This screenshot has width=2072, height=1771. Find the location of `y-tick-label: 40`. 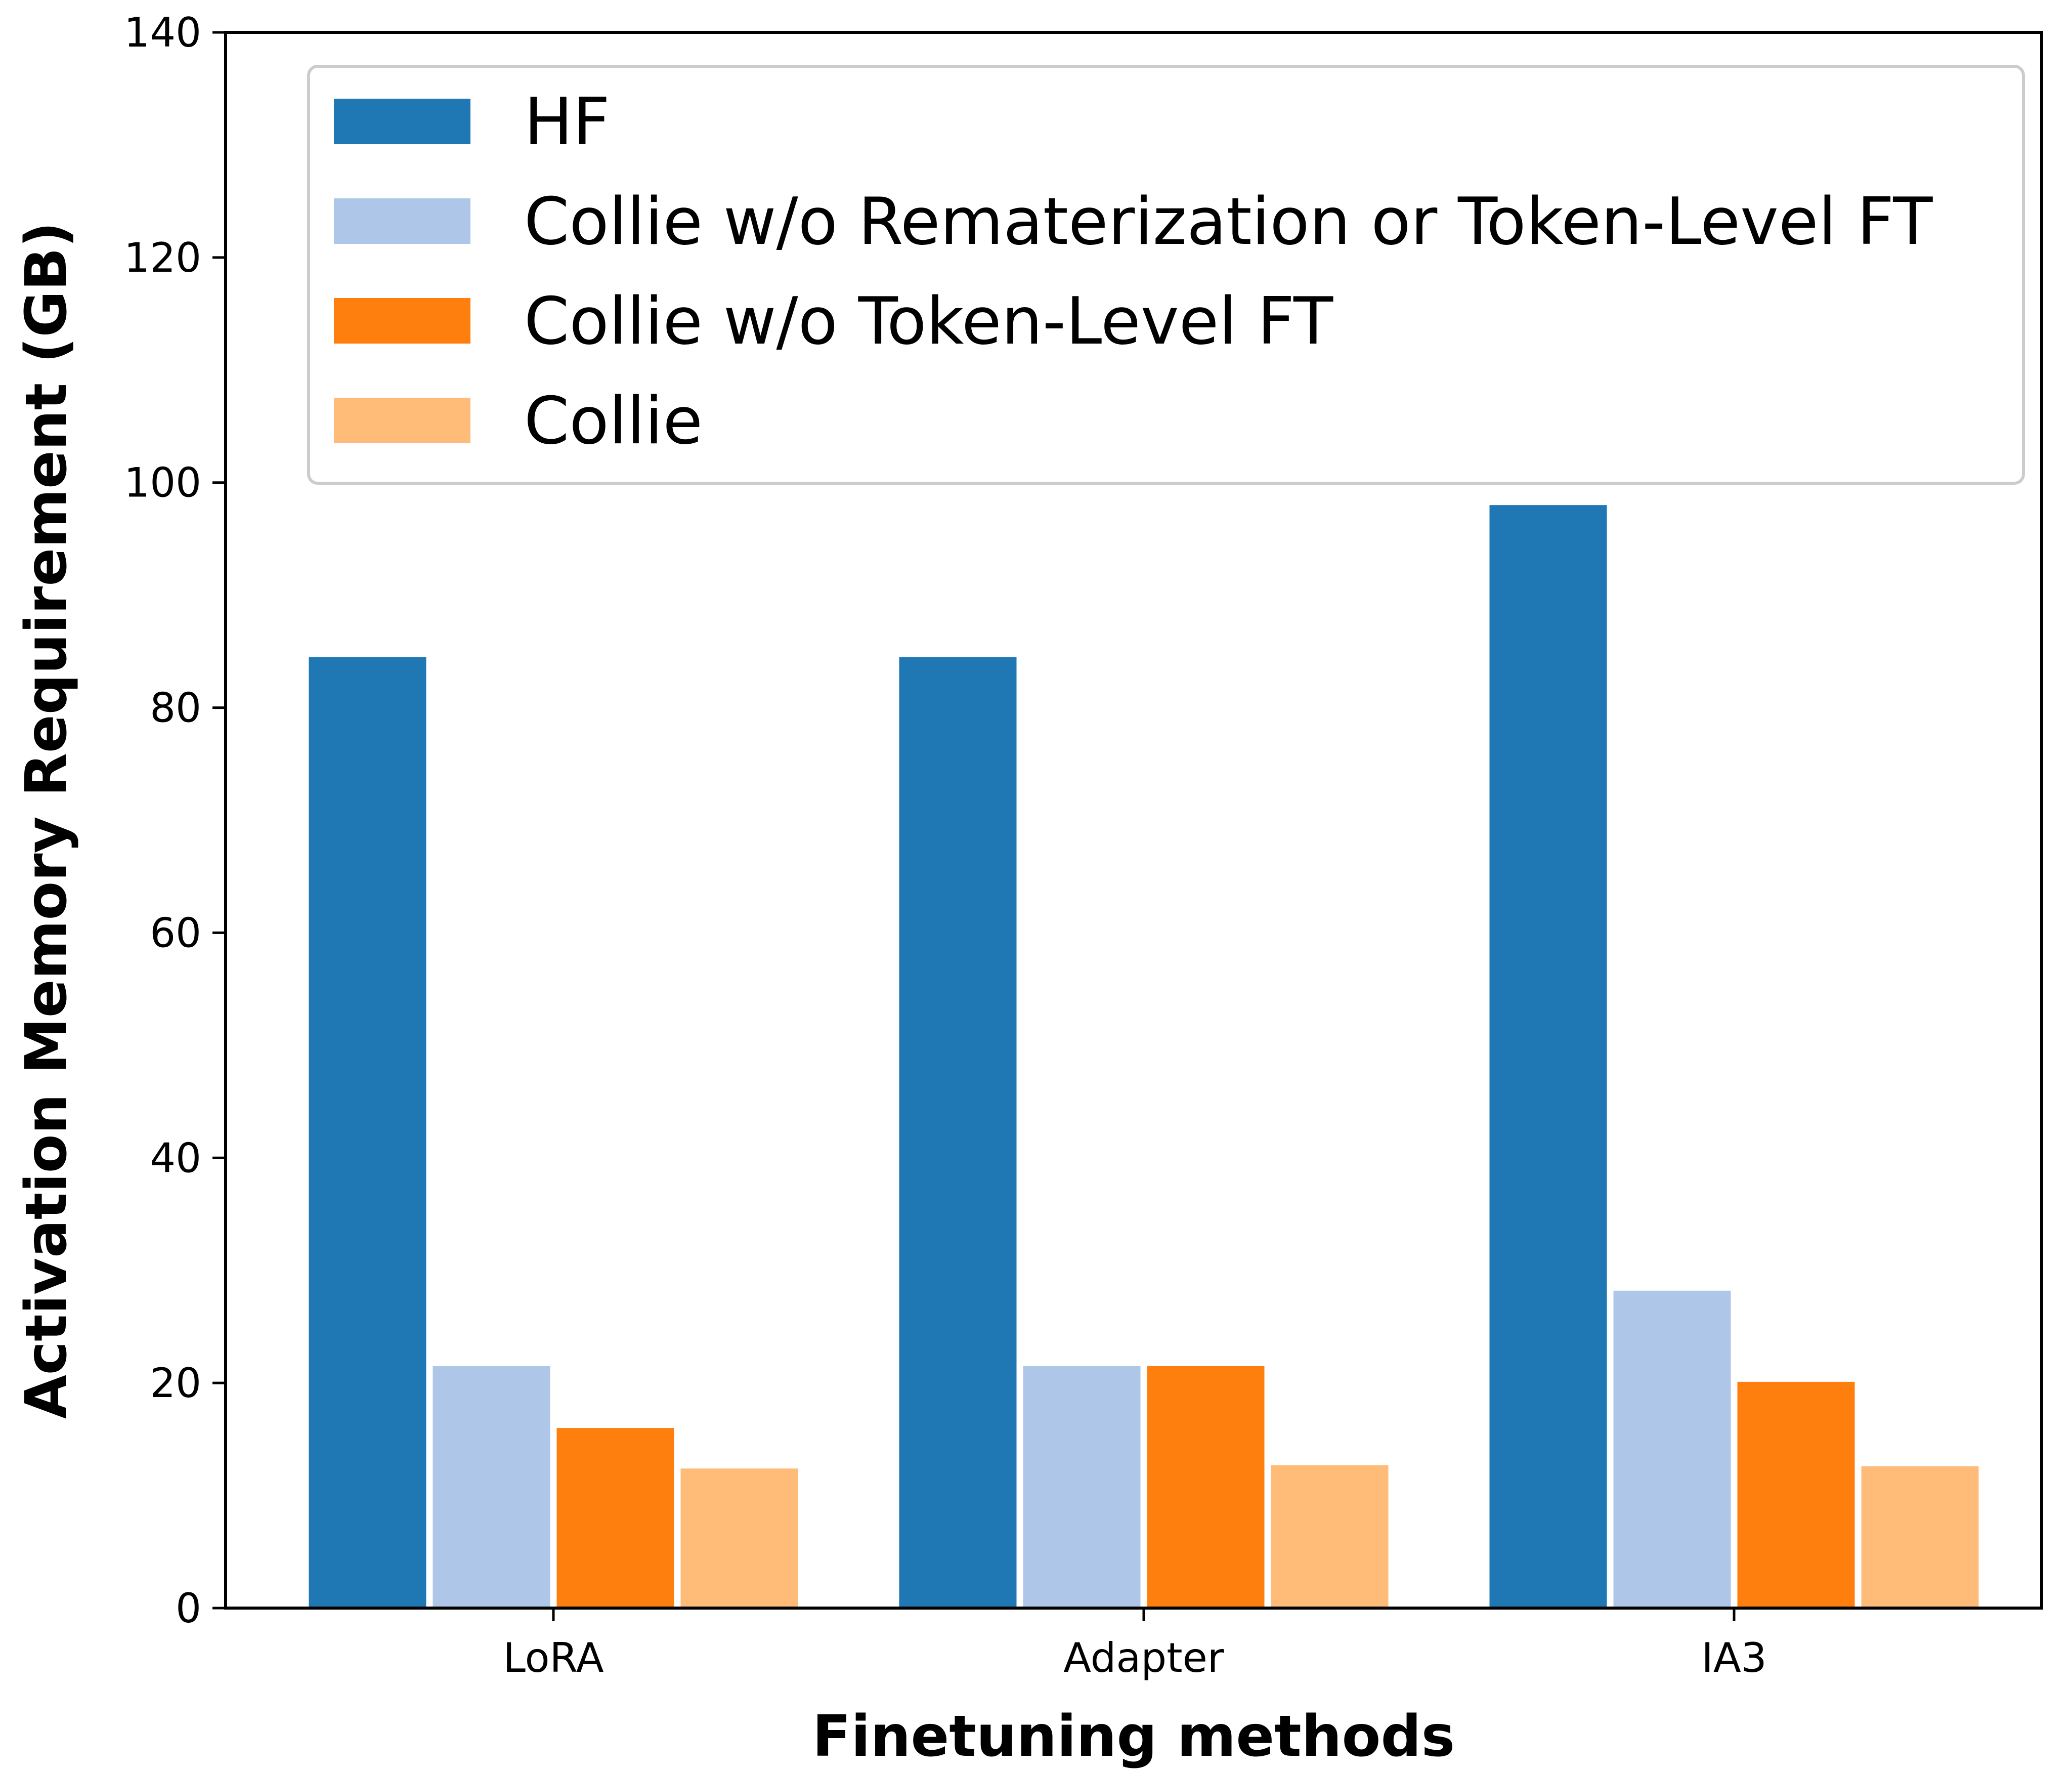

y-tick-label: 40 is located at coordinates (175, 1158).